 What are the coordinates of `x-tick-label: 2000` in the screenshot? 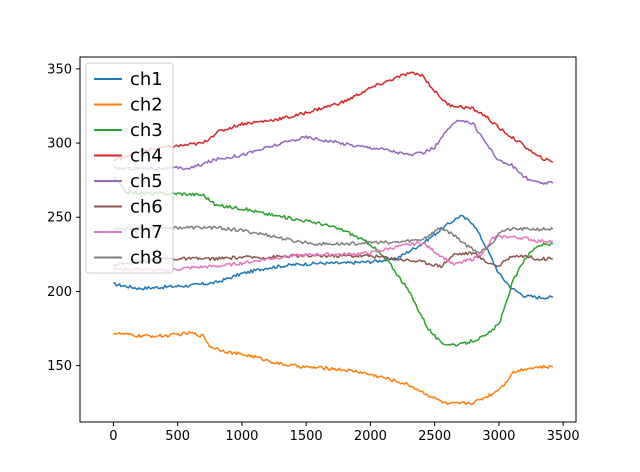 It's located at (370, 436).